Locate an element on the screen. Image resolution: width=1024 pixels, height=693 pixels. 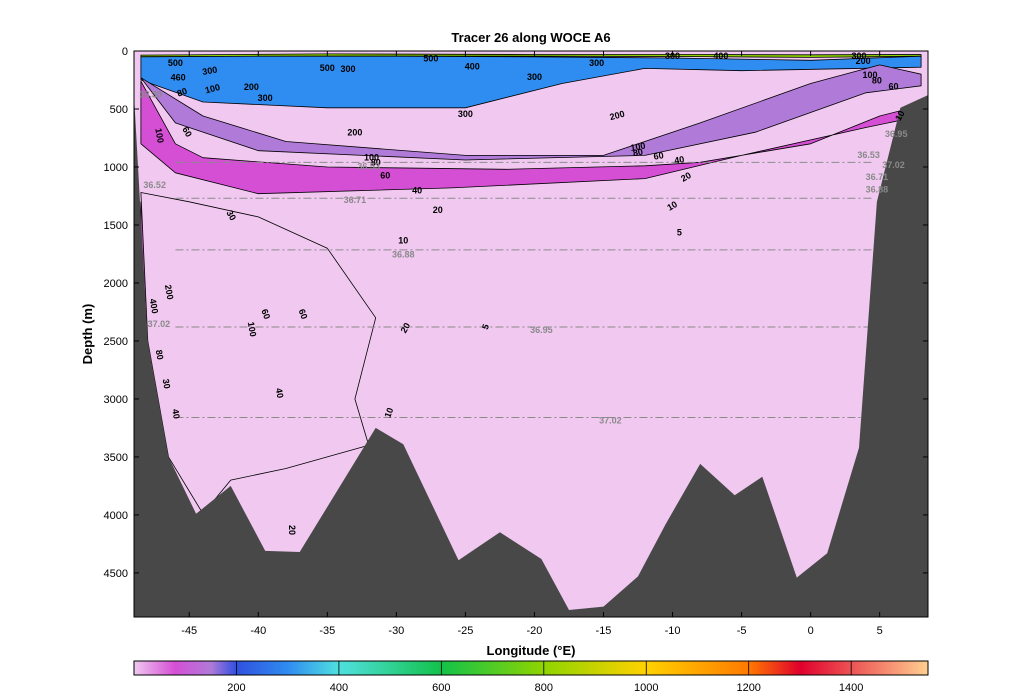
density-label: 36.52 is located at coordinates (154, 185).